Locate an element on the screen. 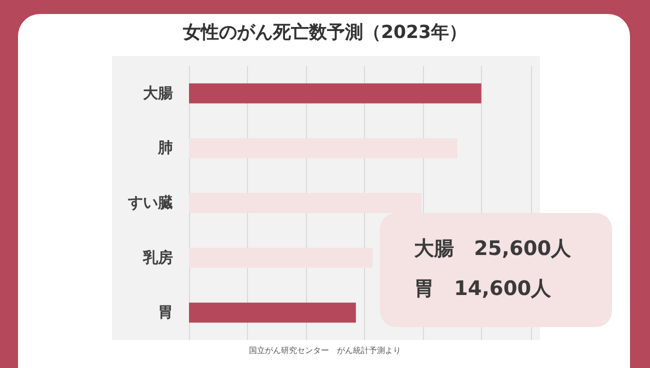 Image resolution: width=650 pixels, height=368 pixels. annotation: 胃 14,600人 is located at coordinates (483, 288).